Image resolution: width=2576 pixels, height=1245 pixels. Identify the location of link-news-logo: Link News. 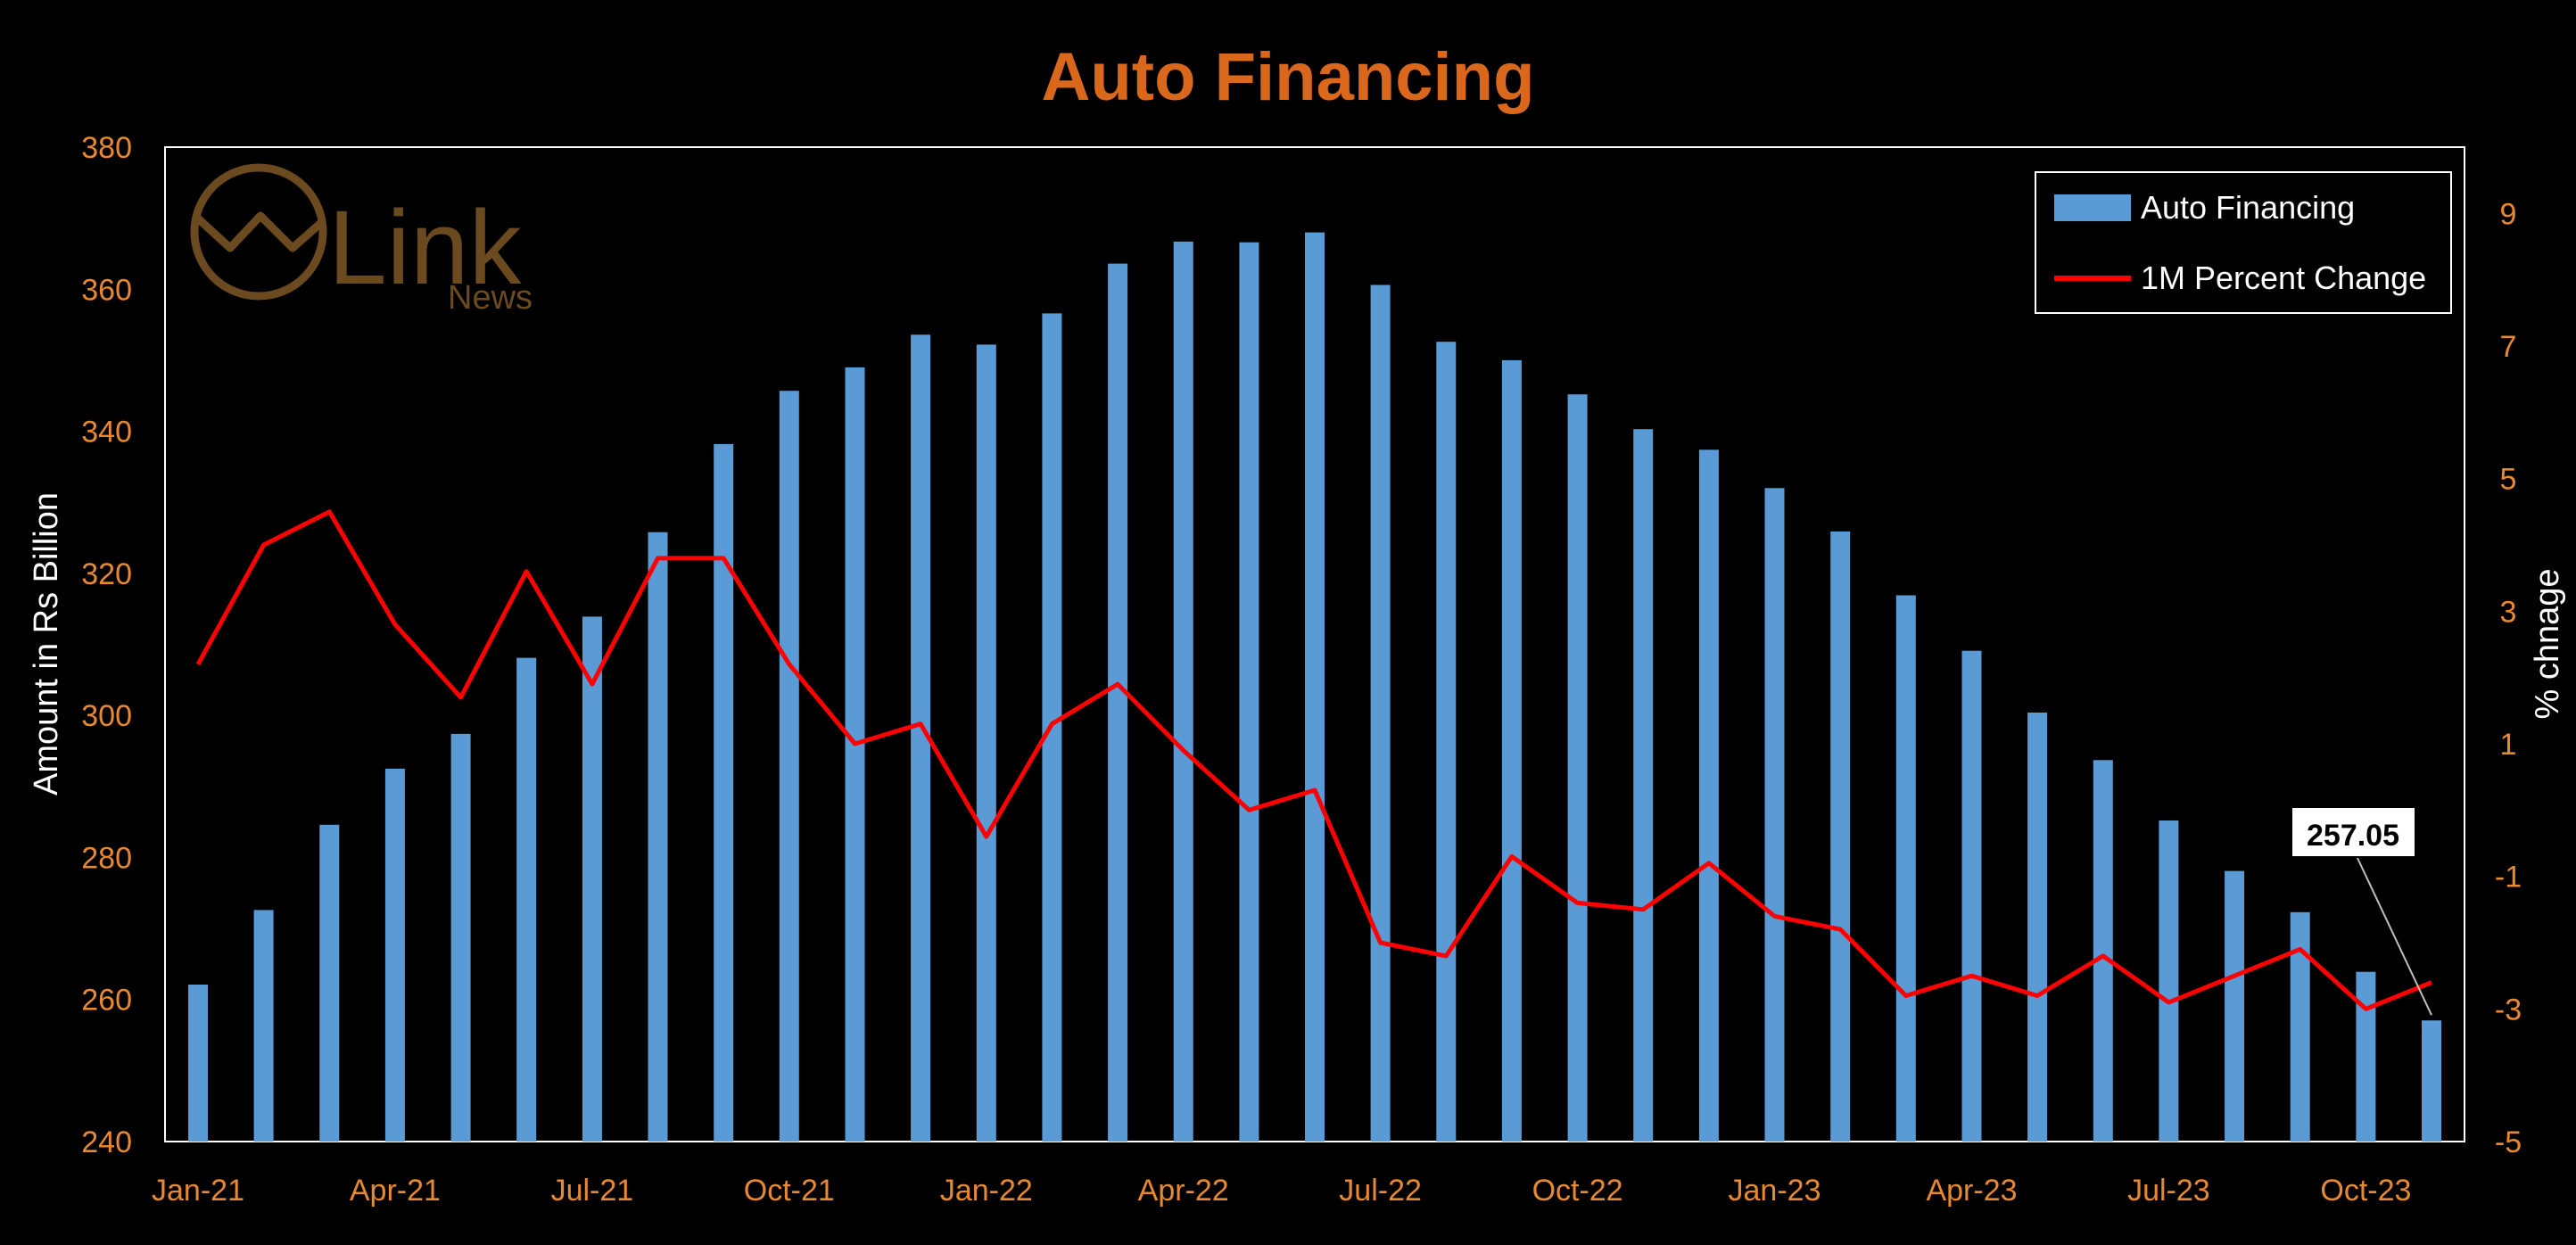
(361, 240).